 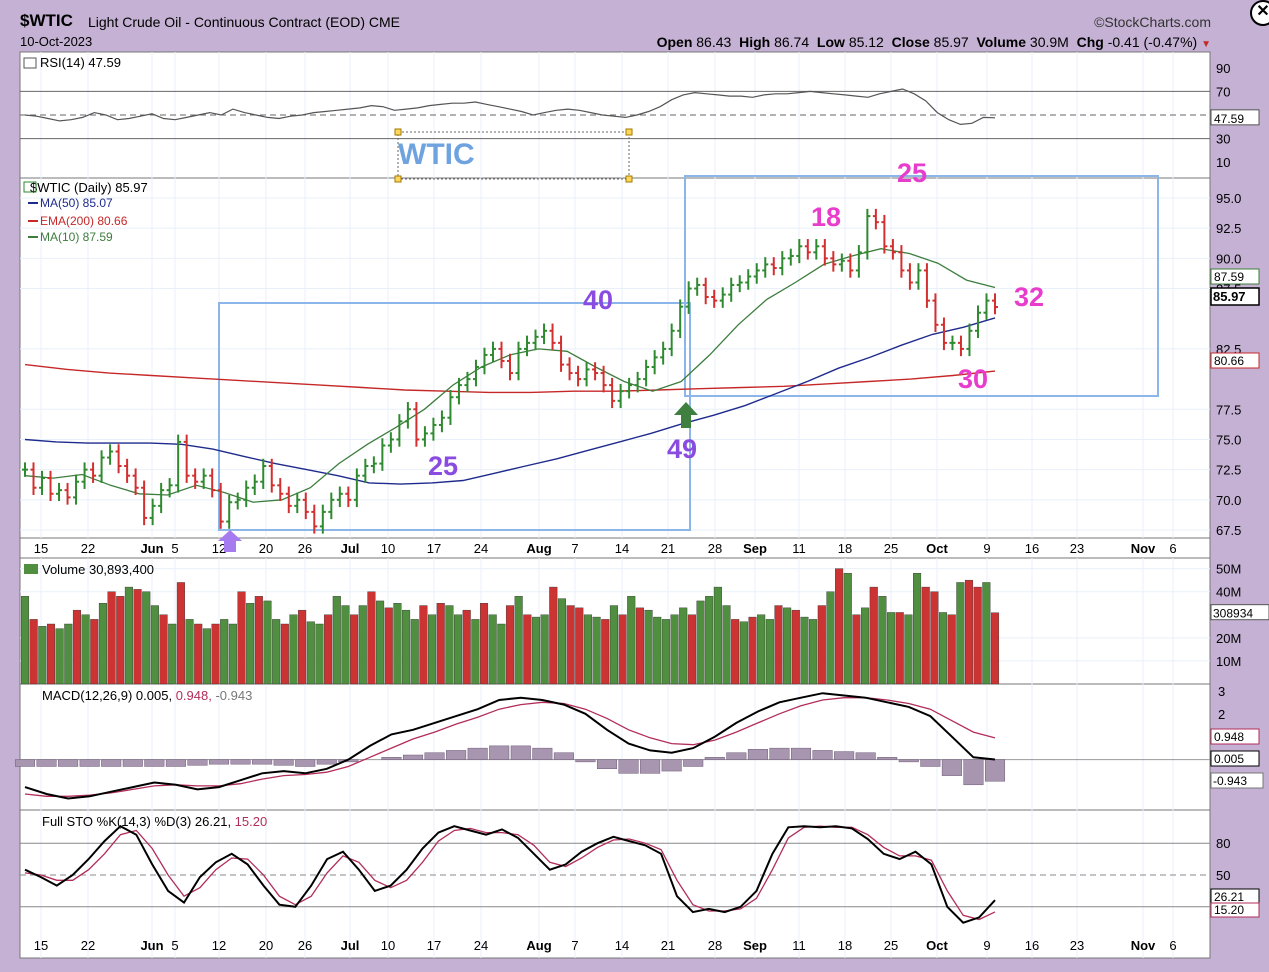 What do you see at coordinates (305, 548) in the screenshot?
I see `x-tick-label: 26` at bounding box center [305, 548].